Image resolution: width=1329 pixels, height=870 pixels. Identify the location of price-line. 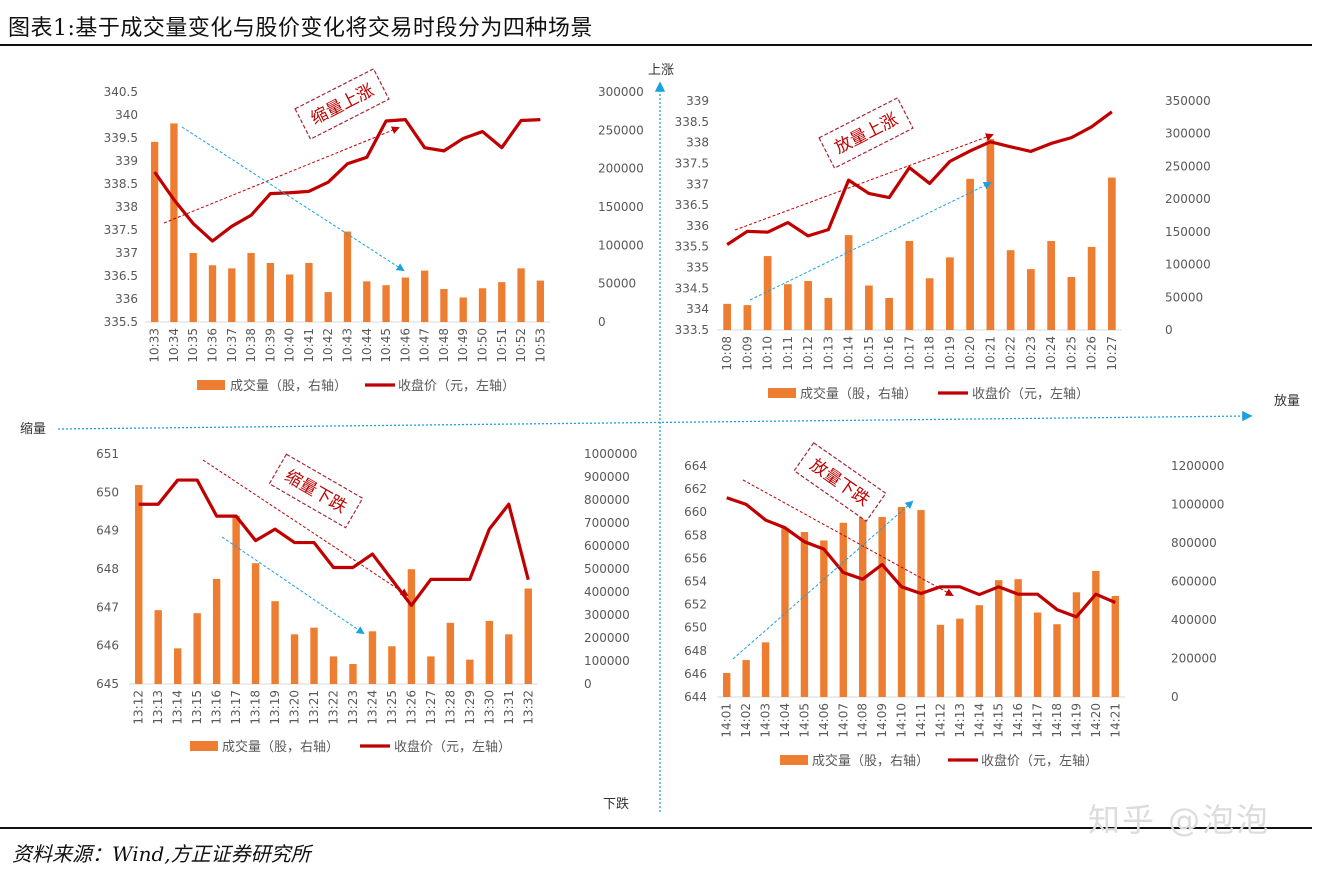
(347, 180).